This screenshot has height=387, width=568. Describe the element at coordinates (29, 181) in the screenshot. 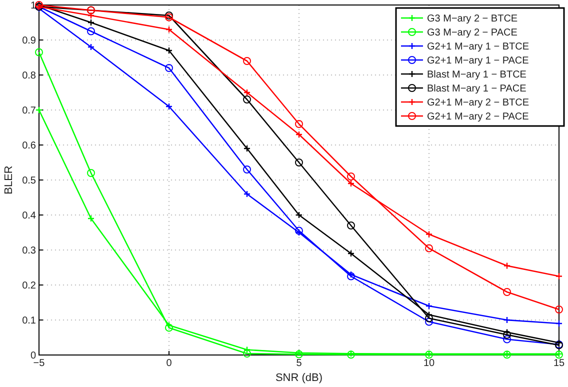

I see `y-tick-label: 0.5` at that location.